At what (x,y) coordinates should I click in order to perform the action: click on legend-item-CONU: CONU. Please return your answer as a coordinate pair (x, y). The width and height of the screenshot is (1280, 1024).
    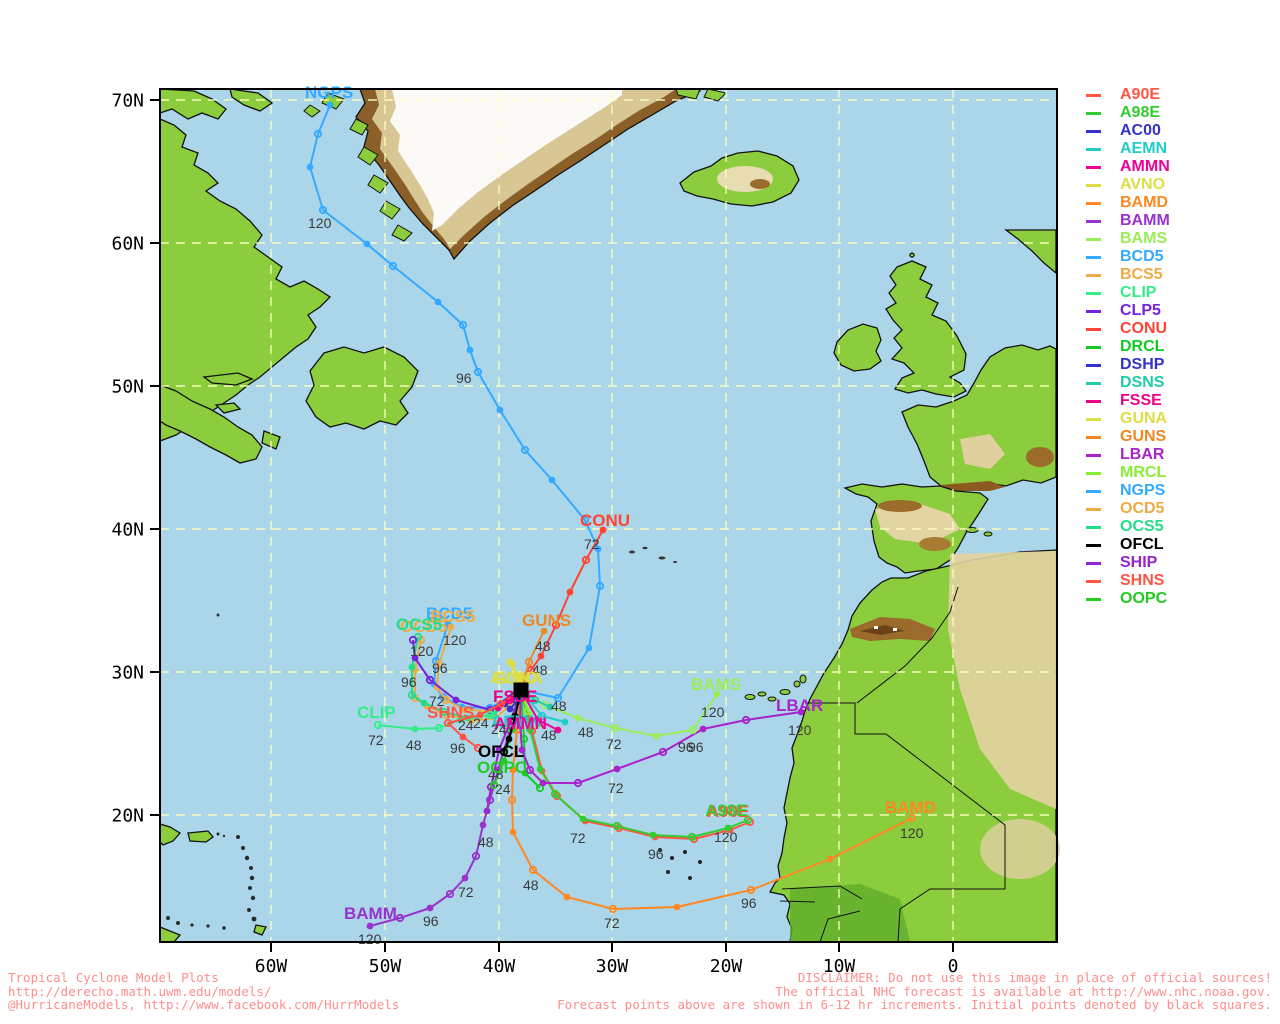
    Looking at the image, I should click on (1128, 329).